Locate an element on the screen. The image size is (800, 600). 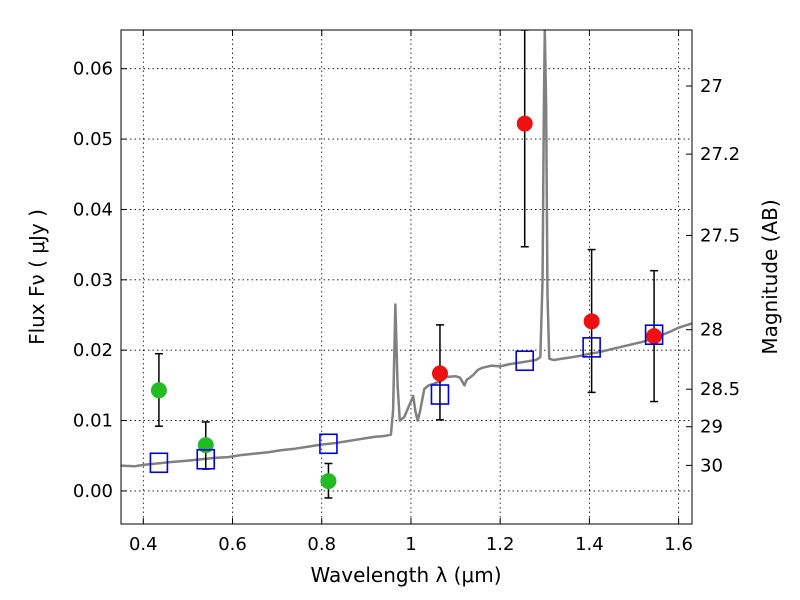
mag-tick-label: 28 is located at coordinates (711, 330).